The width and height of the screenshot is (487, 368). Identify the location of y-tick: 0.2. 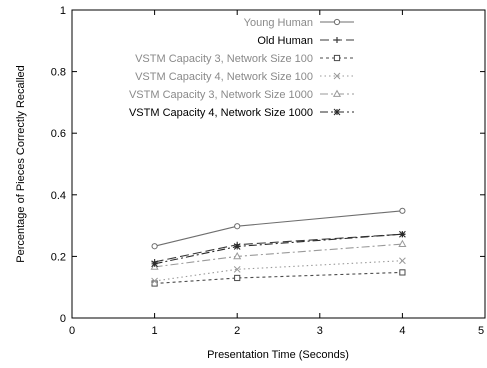
(268, 257).